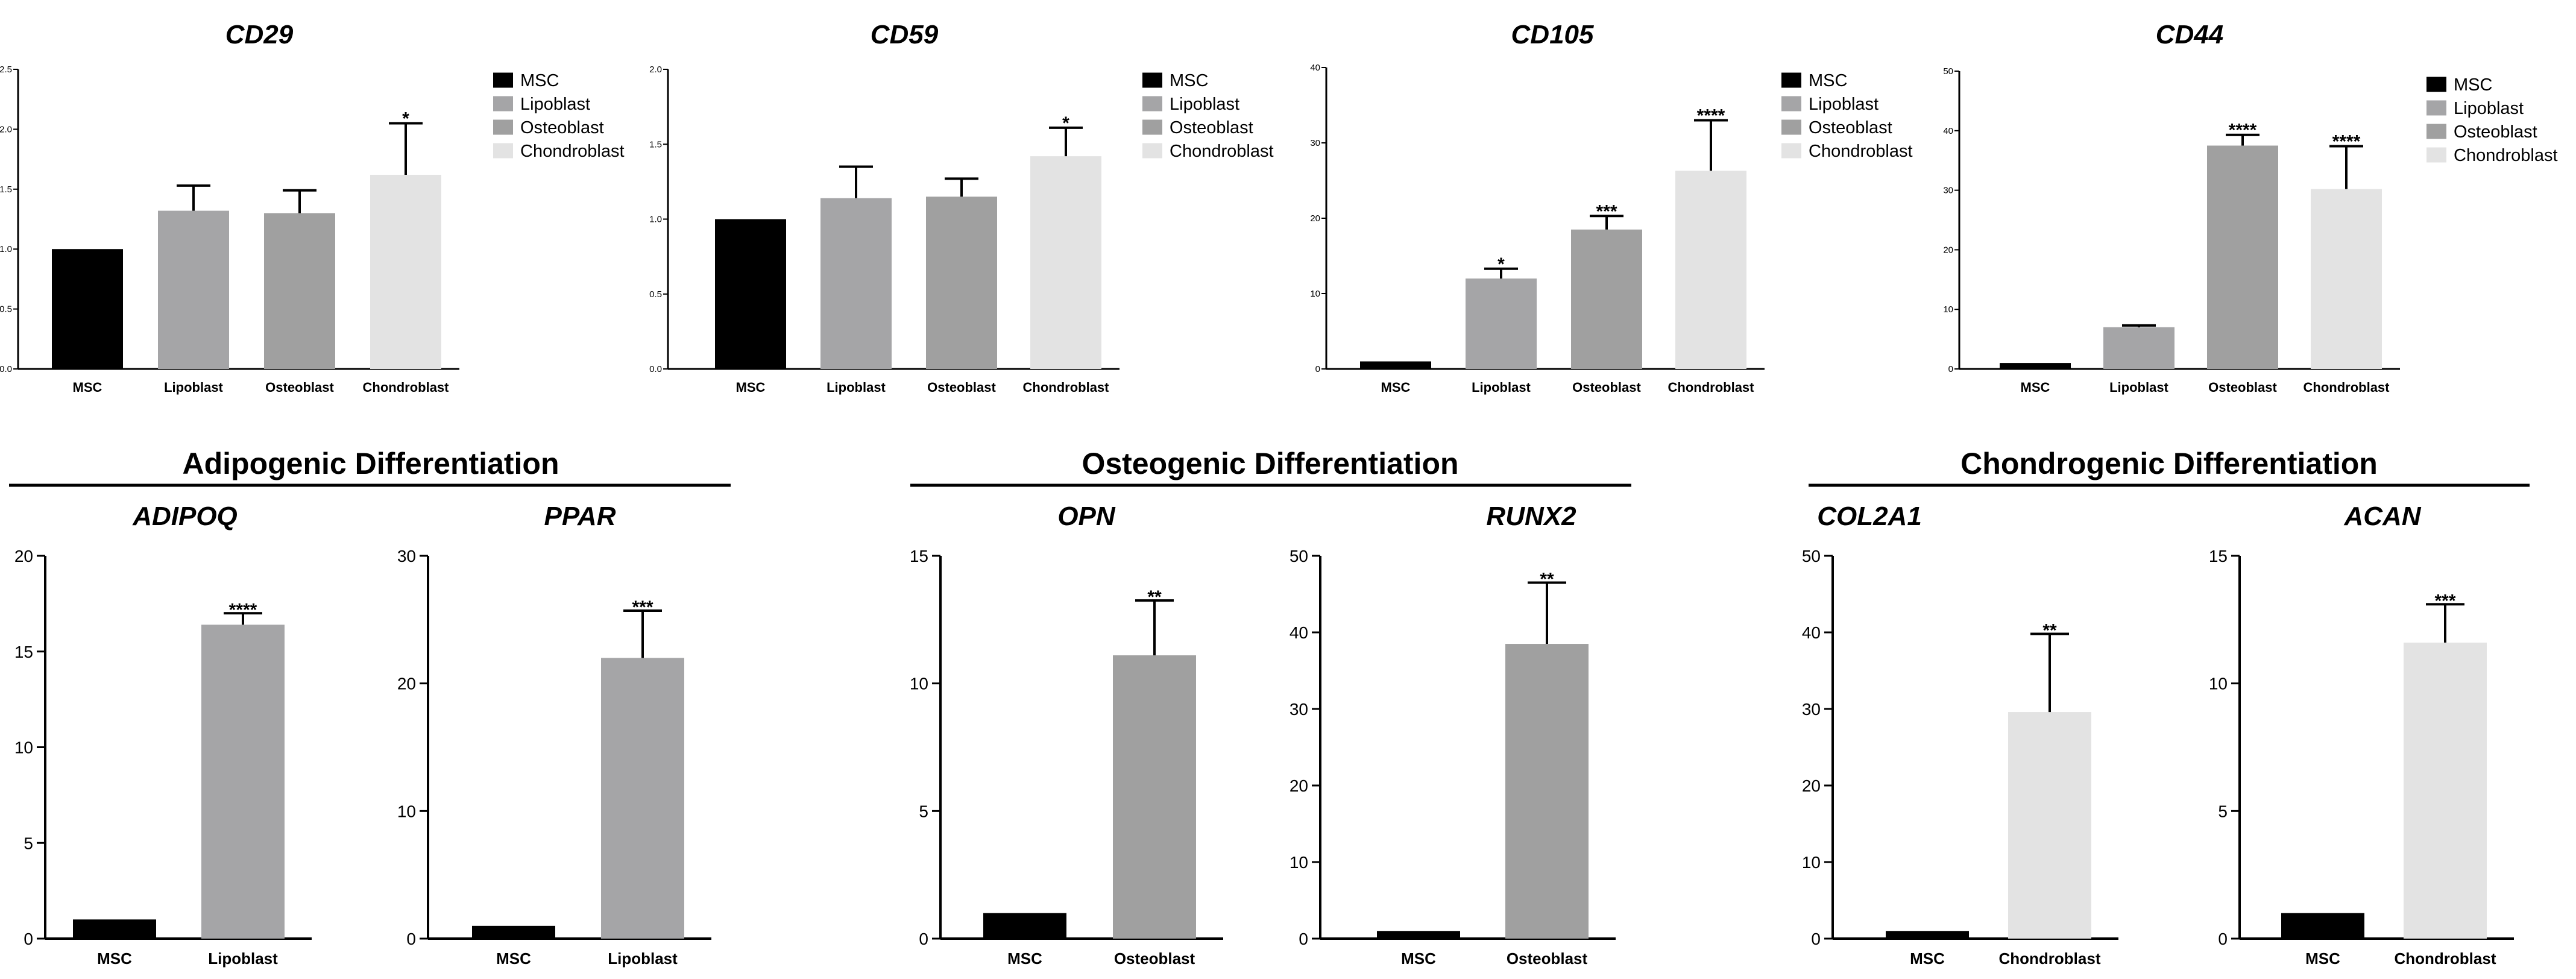  What do you see at coordinates (1317, 369) in the screenshot?
I see `y-tick-label-cd105-0: 0` at bounding box center [1317, 369].